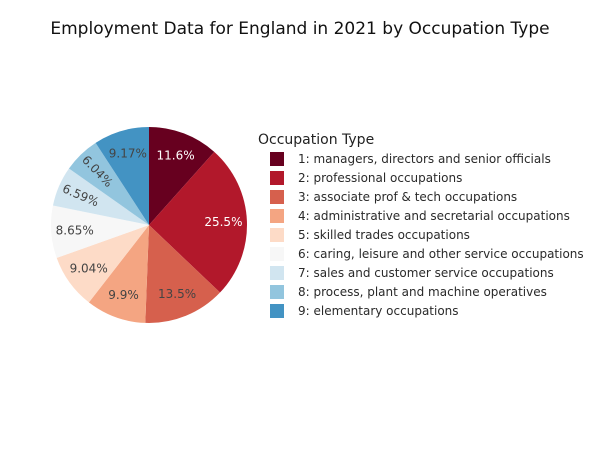  Describe the element at coordinates (277, 178) in the screenshot. I see `legend-swatch-professional-occupations` at that location.